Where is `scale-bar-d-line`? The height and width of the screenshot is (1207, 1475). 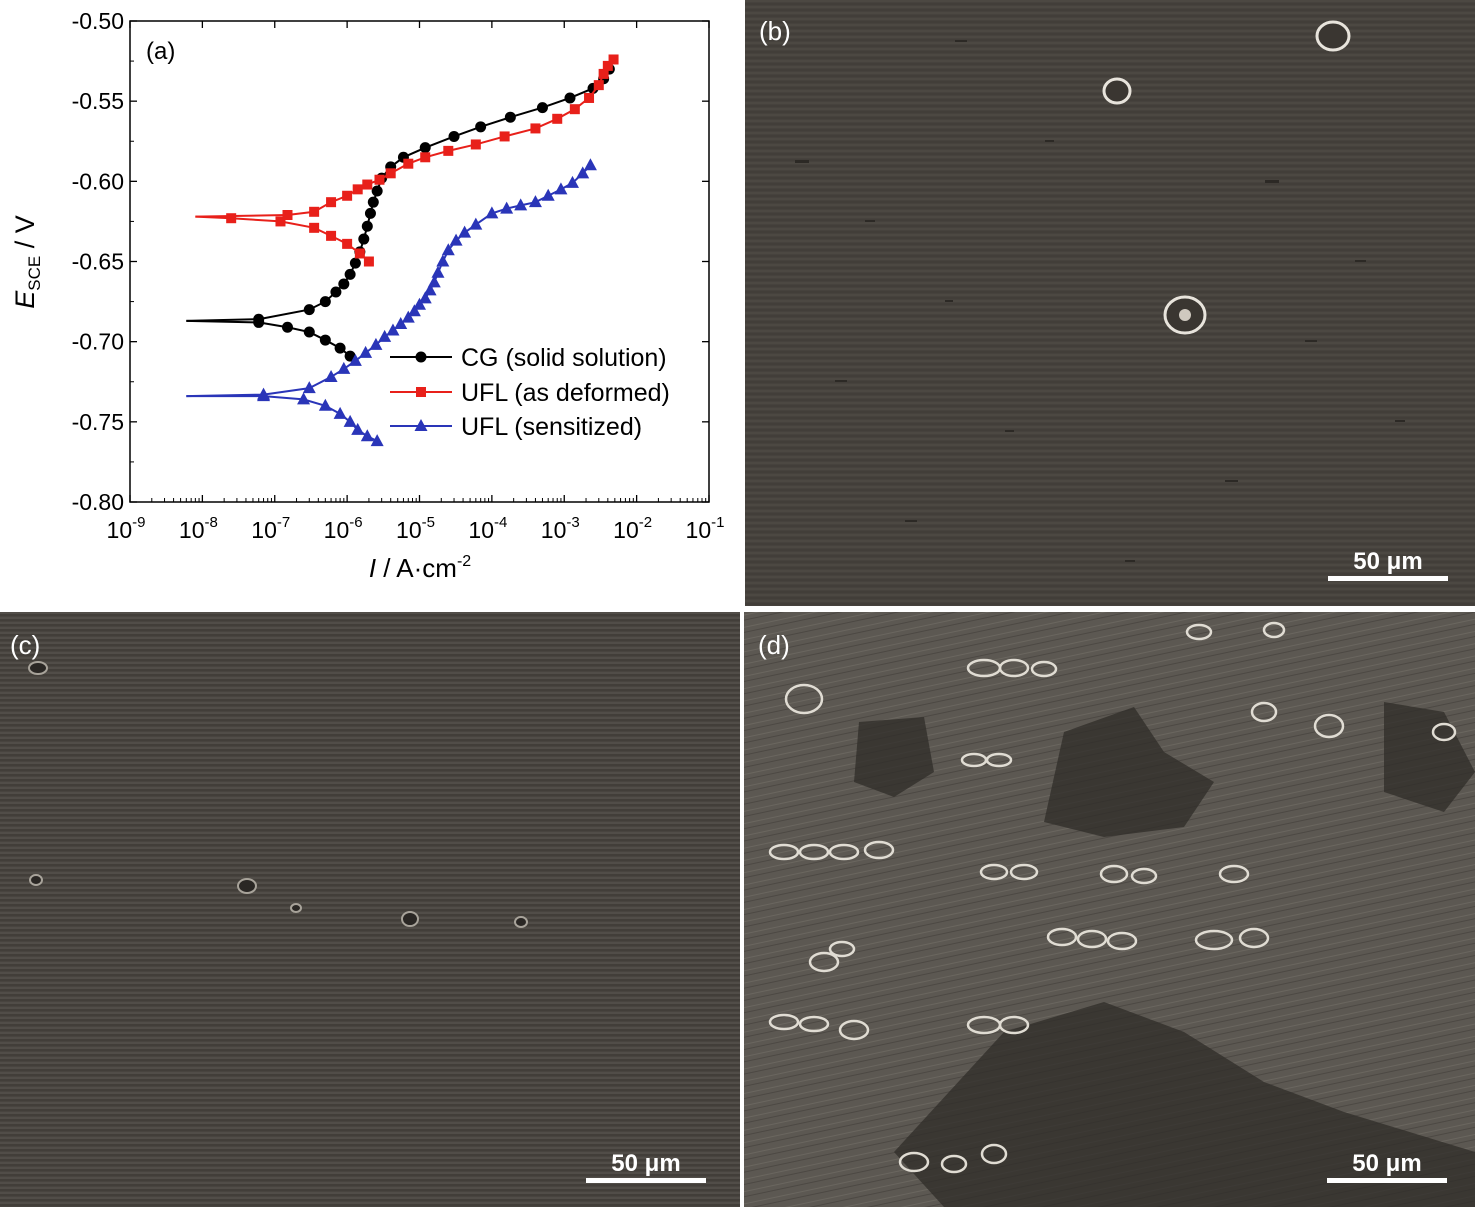
scale-bar-d-line is located at coordinates (1387, 1180).